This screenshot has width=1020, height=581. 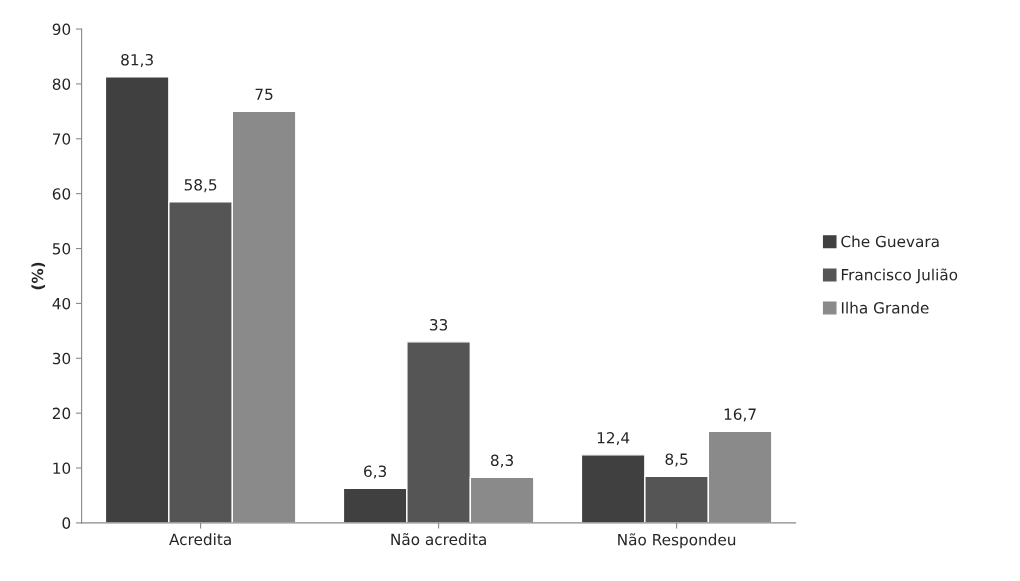 What do you see at coordinates (38, 276) in the screenshot?
I see `y-axis-title: (%)` at bounding box center [38, 276].